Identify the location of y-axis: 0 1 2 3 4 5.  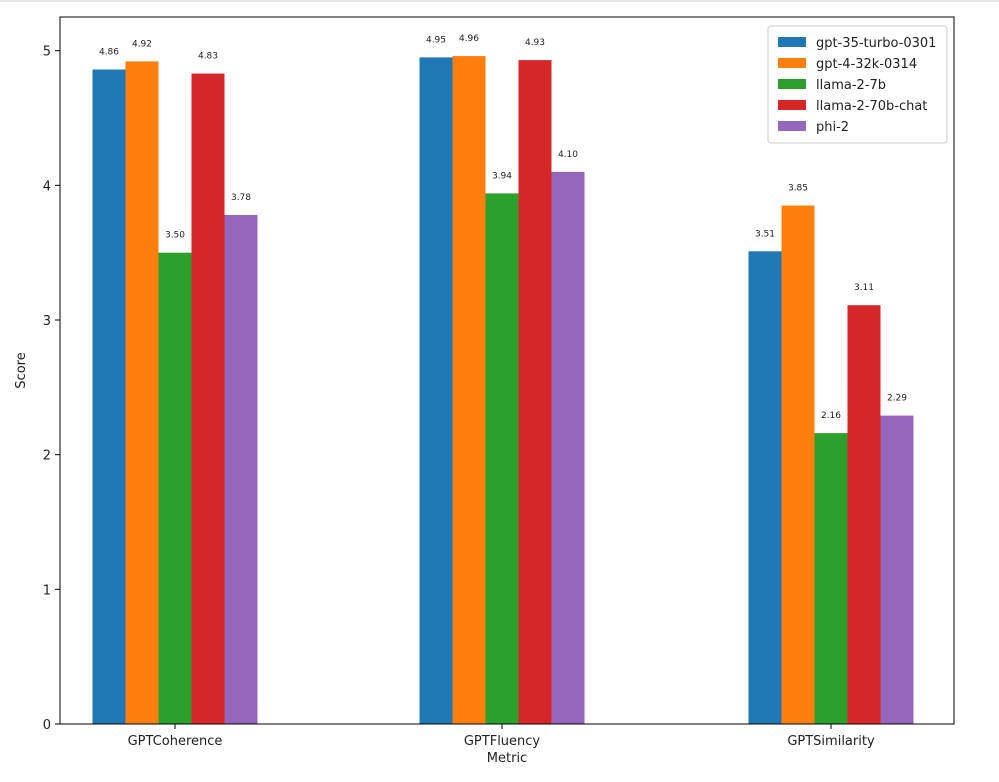
(51, 389).